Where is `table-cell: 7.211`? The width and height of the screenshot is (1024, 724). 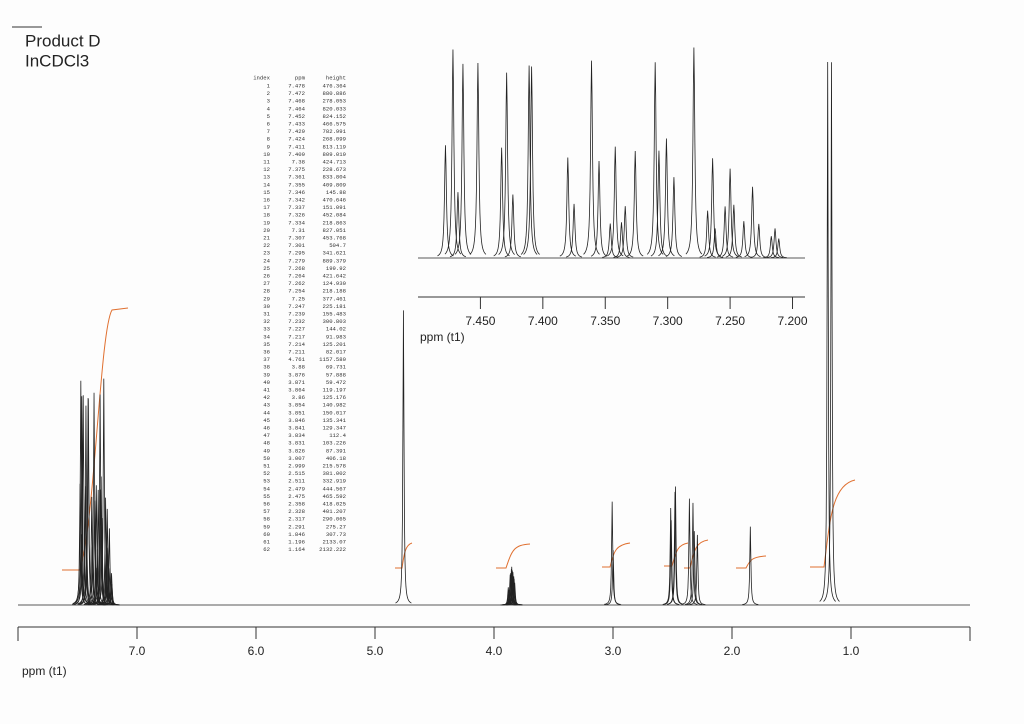
table-cell: 7.211 is located at coordinates (296, 351).